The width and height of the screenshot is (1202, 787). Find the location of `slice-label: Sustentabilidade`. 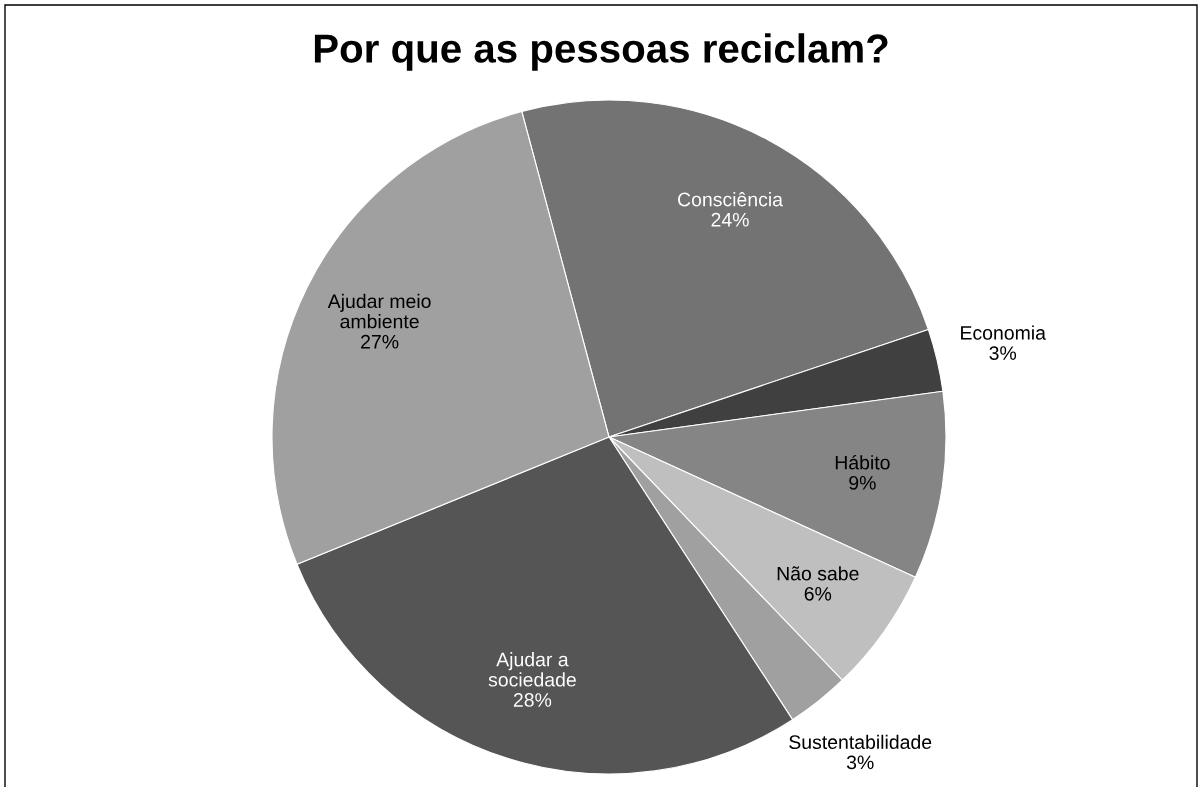

slice-label: Sustentabilidade is located at coordinates (860, 742).